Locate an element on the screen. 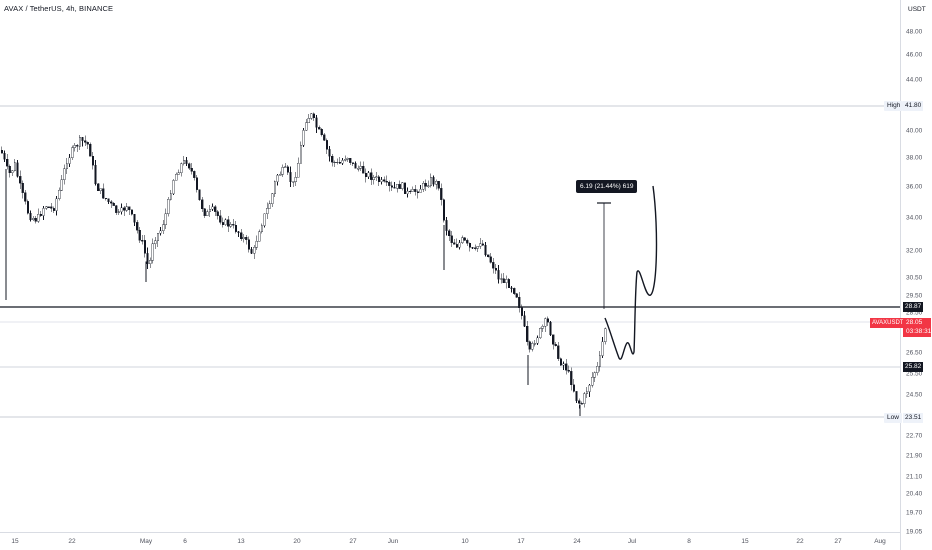 This screenshot has width=932, height=550. projection-path is located at coordinates (631, 272).